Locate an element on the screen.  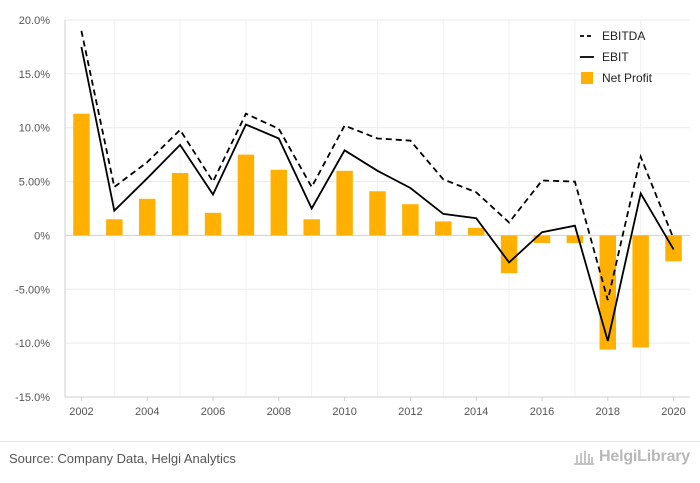
y-tick-label: -10.0% is located at coordinates (32, 344).